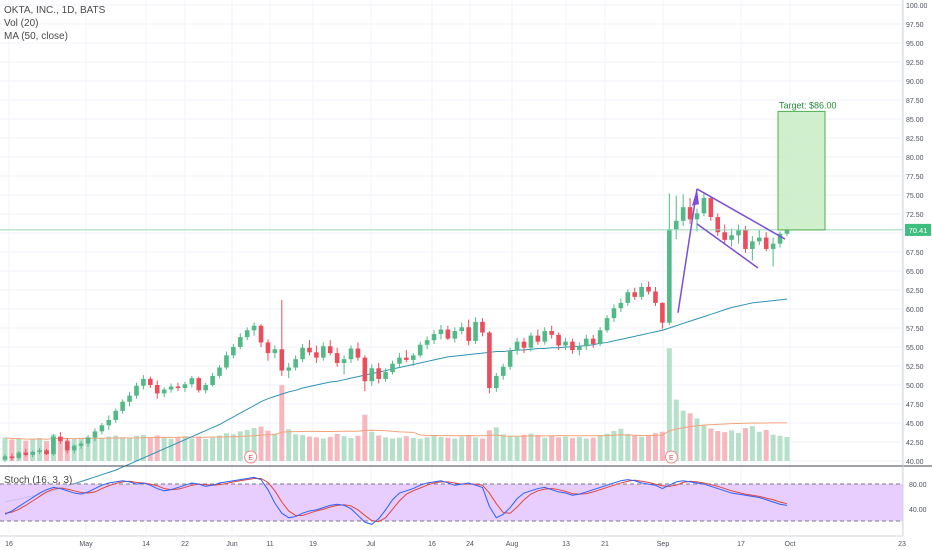 This screenshot has width=932, height=550. What do you see at coordinates (727, 246) in the screenshot?
I see `flag-lower-line` at bounding box center [727, 246].